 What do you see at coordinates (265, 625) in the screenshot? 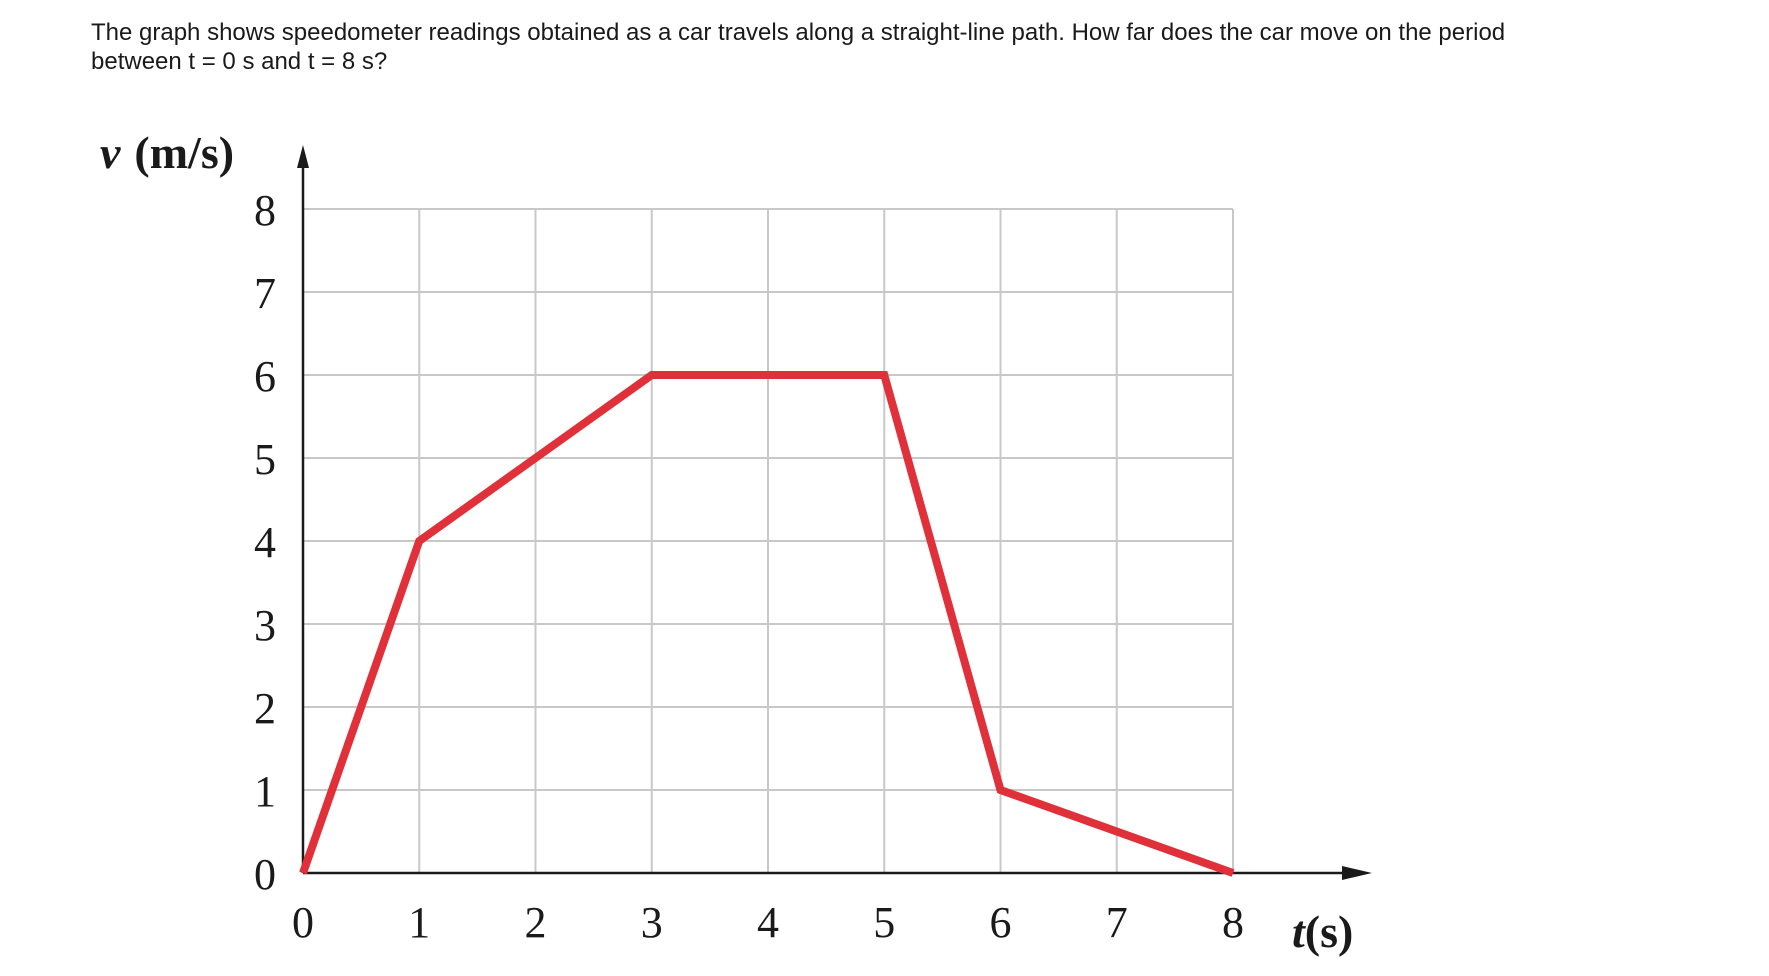
I see `y-tick-label: 3` at bounding box center [265, 625].